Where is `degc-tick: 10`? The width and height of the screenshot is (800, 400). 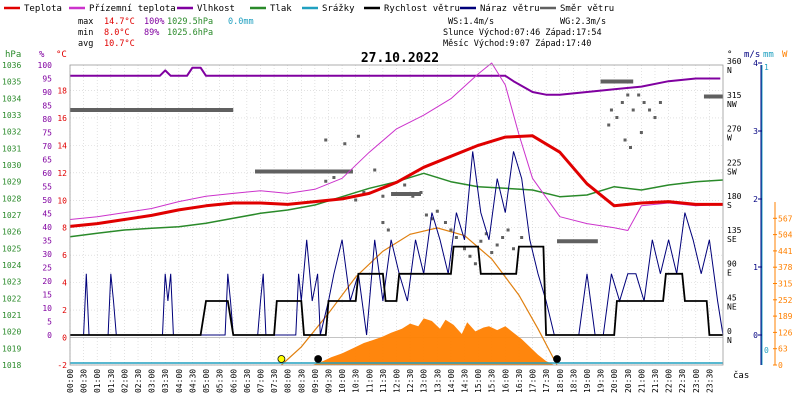 degc-tick: 10 is located at coordinates (62, 200).